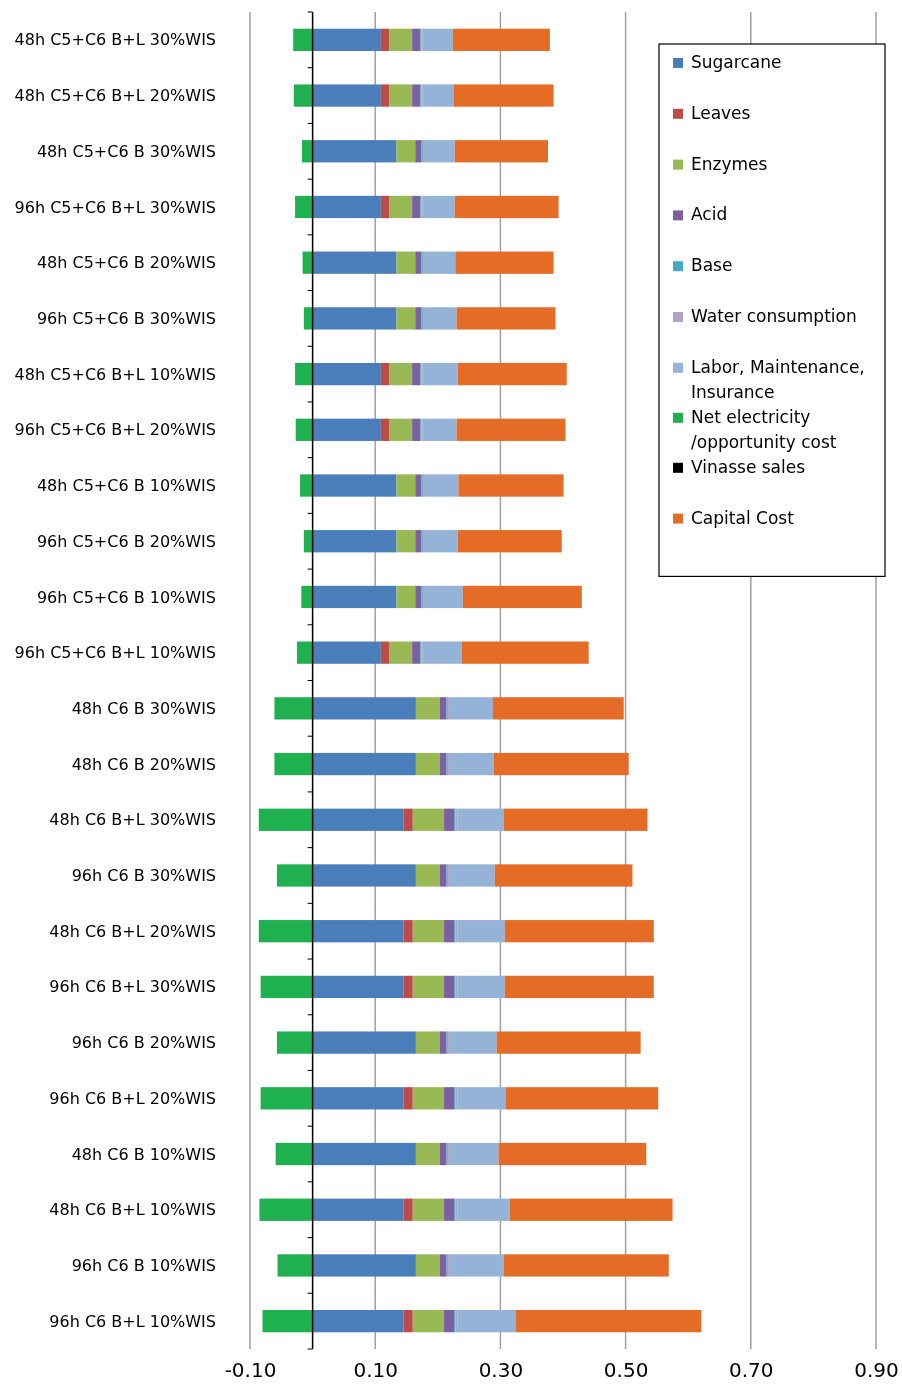  What do you see at coordinates (748, 466) in the screenshot?
I see `legend-label: Vinasse sales` at bounding box center [748, 466].